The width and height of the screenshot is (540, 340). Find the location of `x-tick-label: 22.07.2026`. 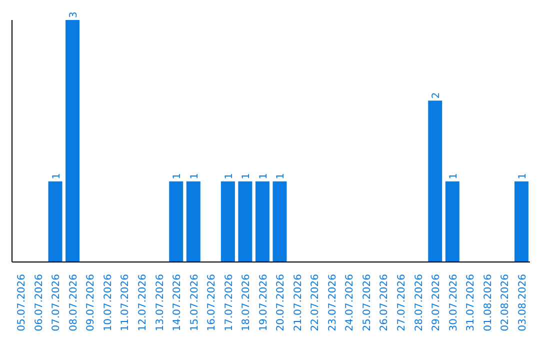

x-tick-label: 22.07.2026 is located at coordinates (316, 303).